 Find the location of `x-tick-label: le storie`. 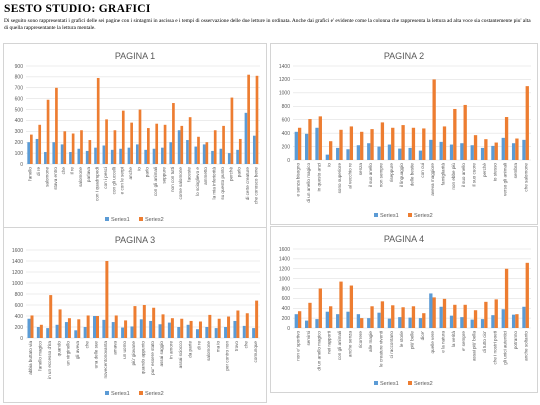

x-tick-label: le storie is located at coordinates (401, 339).